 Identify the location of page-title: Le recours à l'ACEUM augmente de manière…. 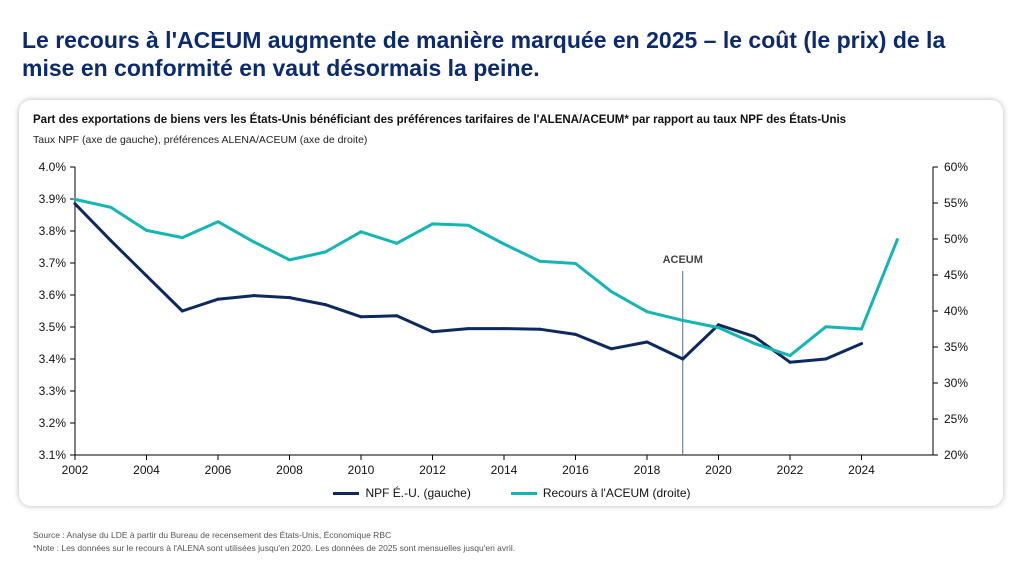
(484, 54).